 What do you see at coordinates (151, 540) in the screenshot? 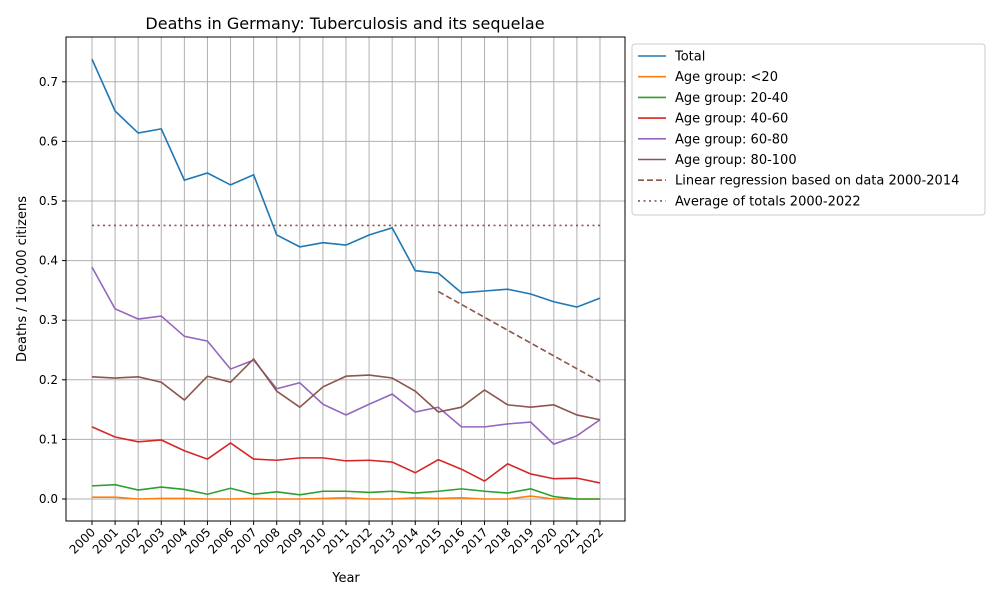
I see `x-tick-label: 2003` at bounding box center [151, 540].